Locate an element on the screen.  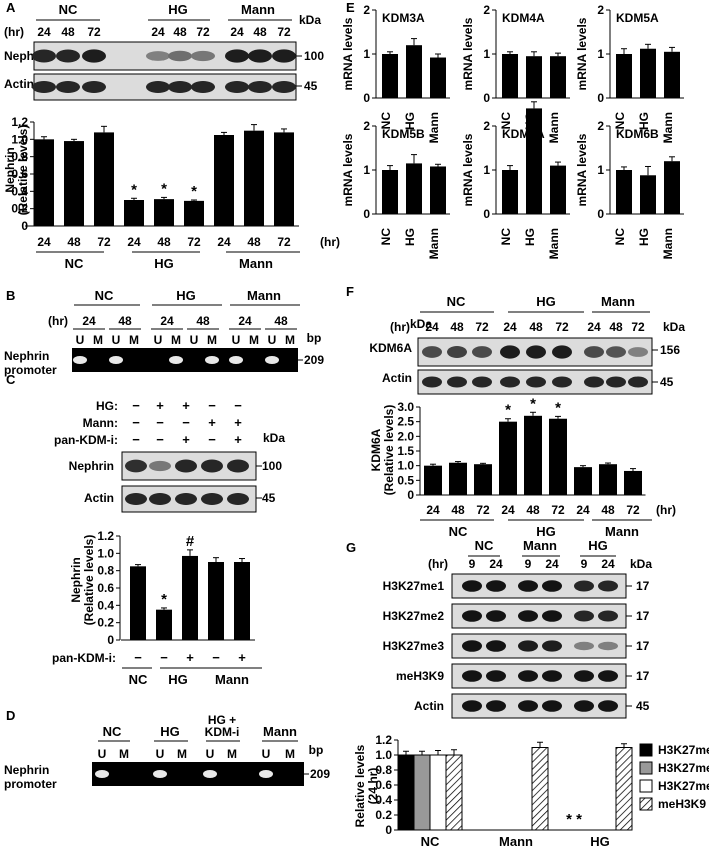
size-label: 45 is located at coordinates (643, 706).